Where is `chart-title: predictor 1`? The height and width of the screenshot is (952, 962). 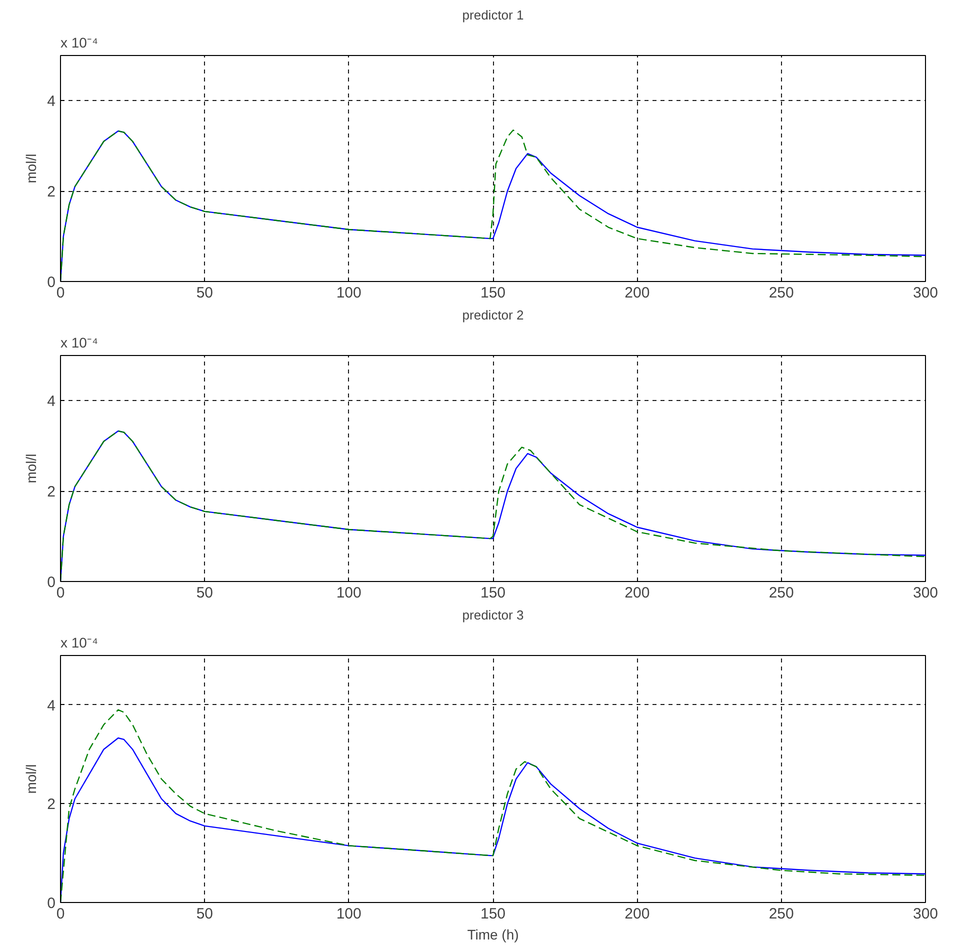 chart-title: predictor 1 is located at coordinates (493, 15).